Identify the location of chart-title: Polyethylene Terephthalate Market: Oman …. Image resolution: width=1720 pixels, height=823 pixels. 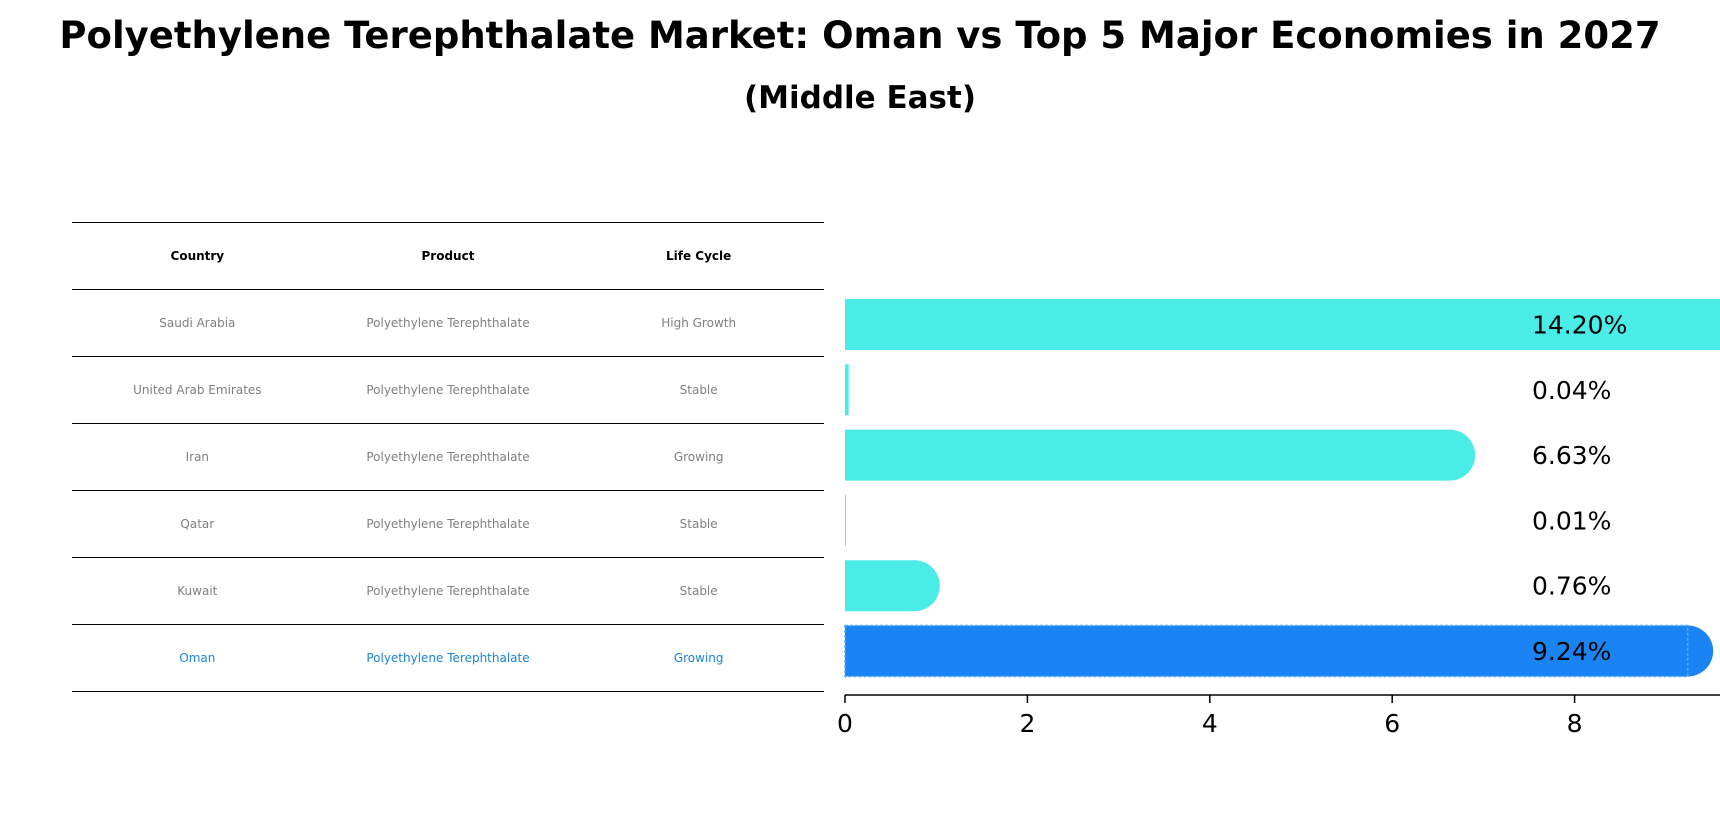
(860, 35).